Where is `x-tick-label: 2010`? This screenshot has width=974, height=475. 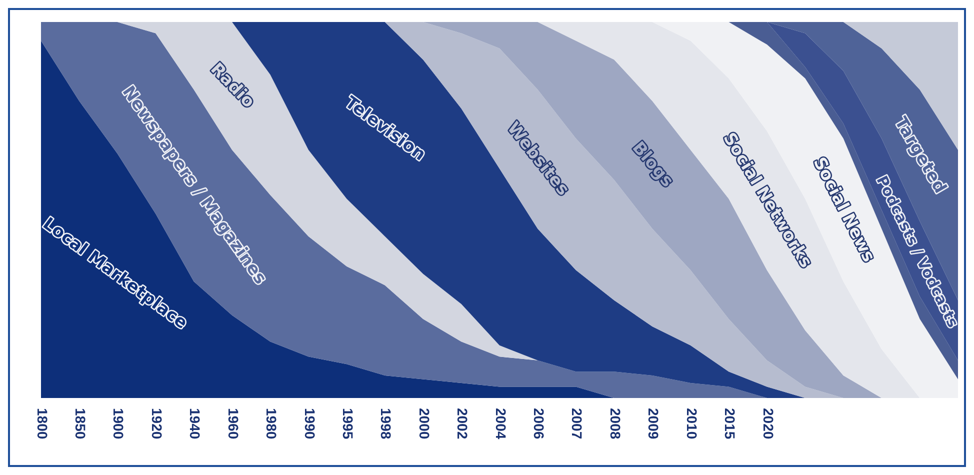 x-tick-label: 2010 is located at coordinates (692, 424).